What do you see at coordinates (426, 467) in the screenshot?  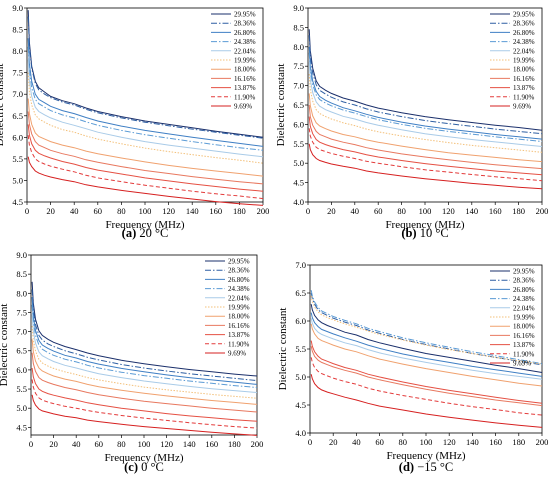 I see `panel-caption: (d) −15 °C` at bounding box center [426, 467].